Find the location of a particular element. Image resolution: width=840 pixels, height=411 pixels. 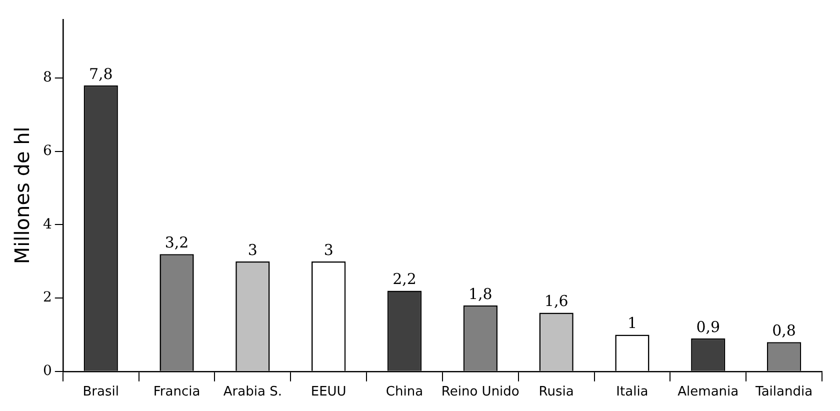

y-tick-label: 8 is located at coordinates (47, 78).